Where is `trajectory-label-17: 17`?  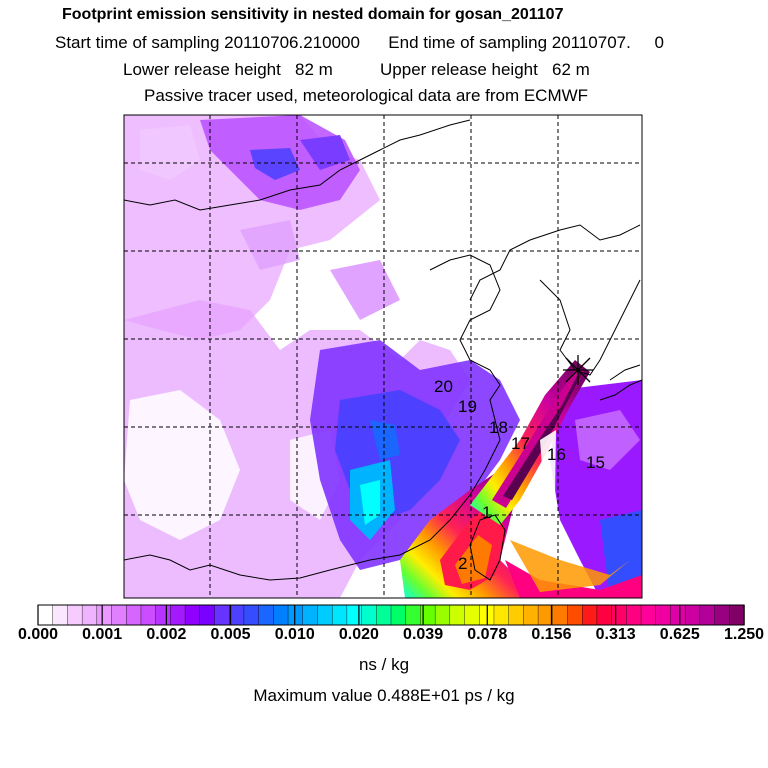 trajectory-label-17: 17 is located at coordinates (520, 443).